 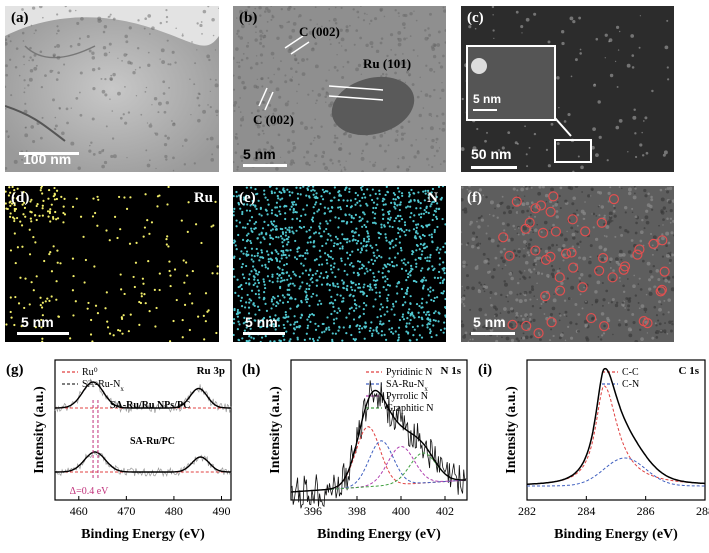 What do you see at coordinates (409, 372) in the screenshot?
I see `legend-entry: Pyridinic N` at bounding box center [409, 372].